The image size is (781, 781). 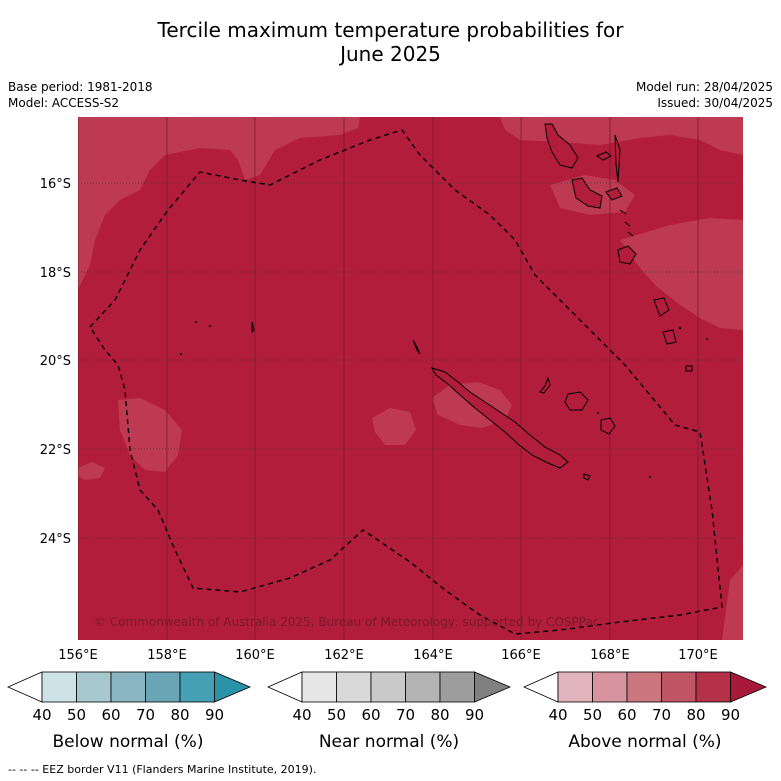 I want to click on above-tick-90: 90, so click(x=730, y=715).